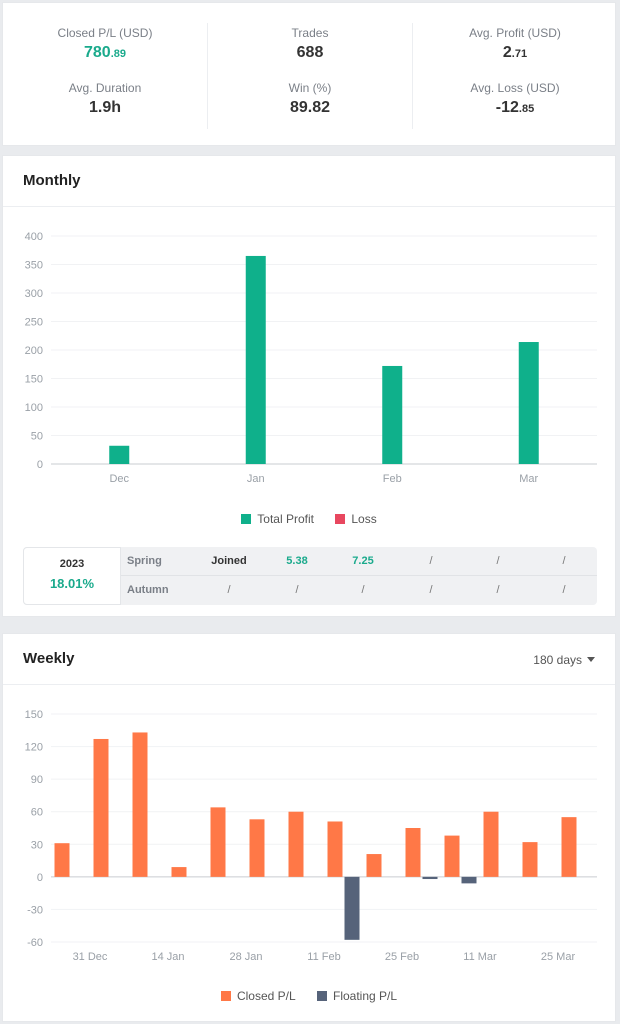 The width and height of the screenshot is (620, 1024). I want to click on avg-duration-value: 1.9h, so click(104, 107).